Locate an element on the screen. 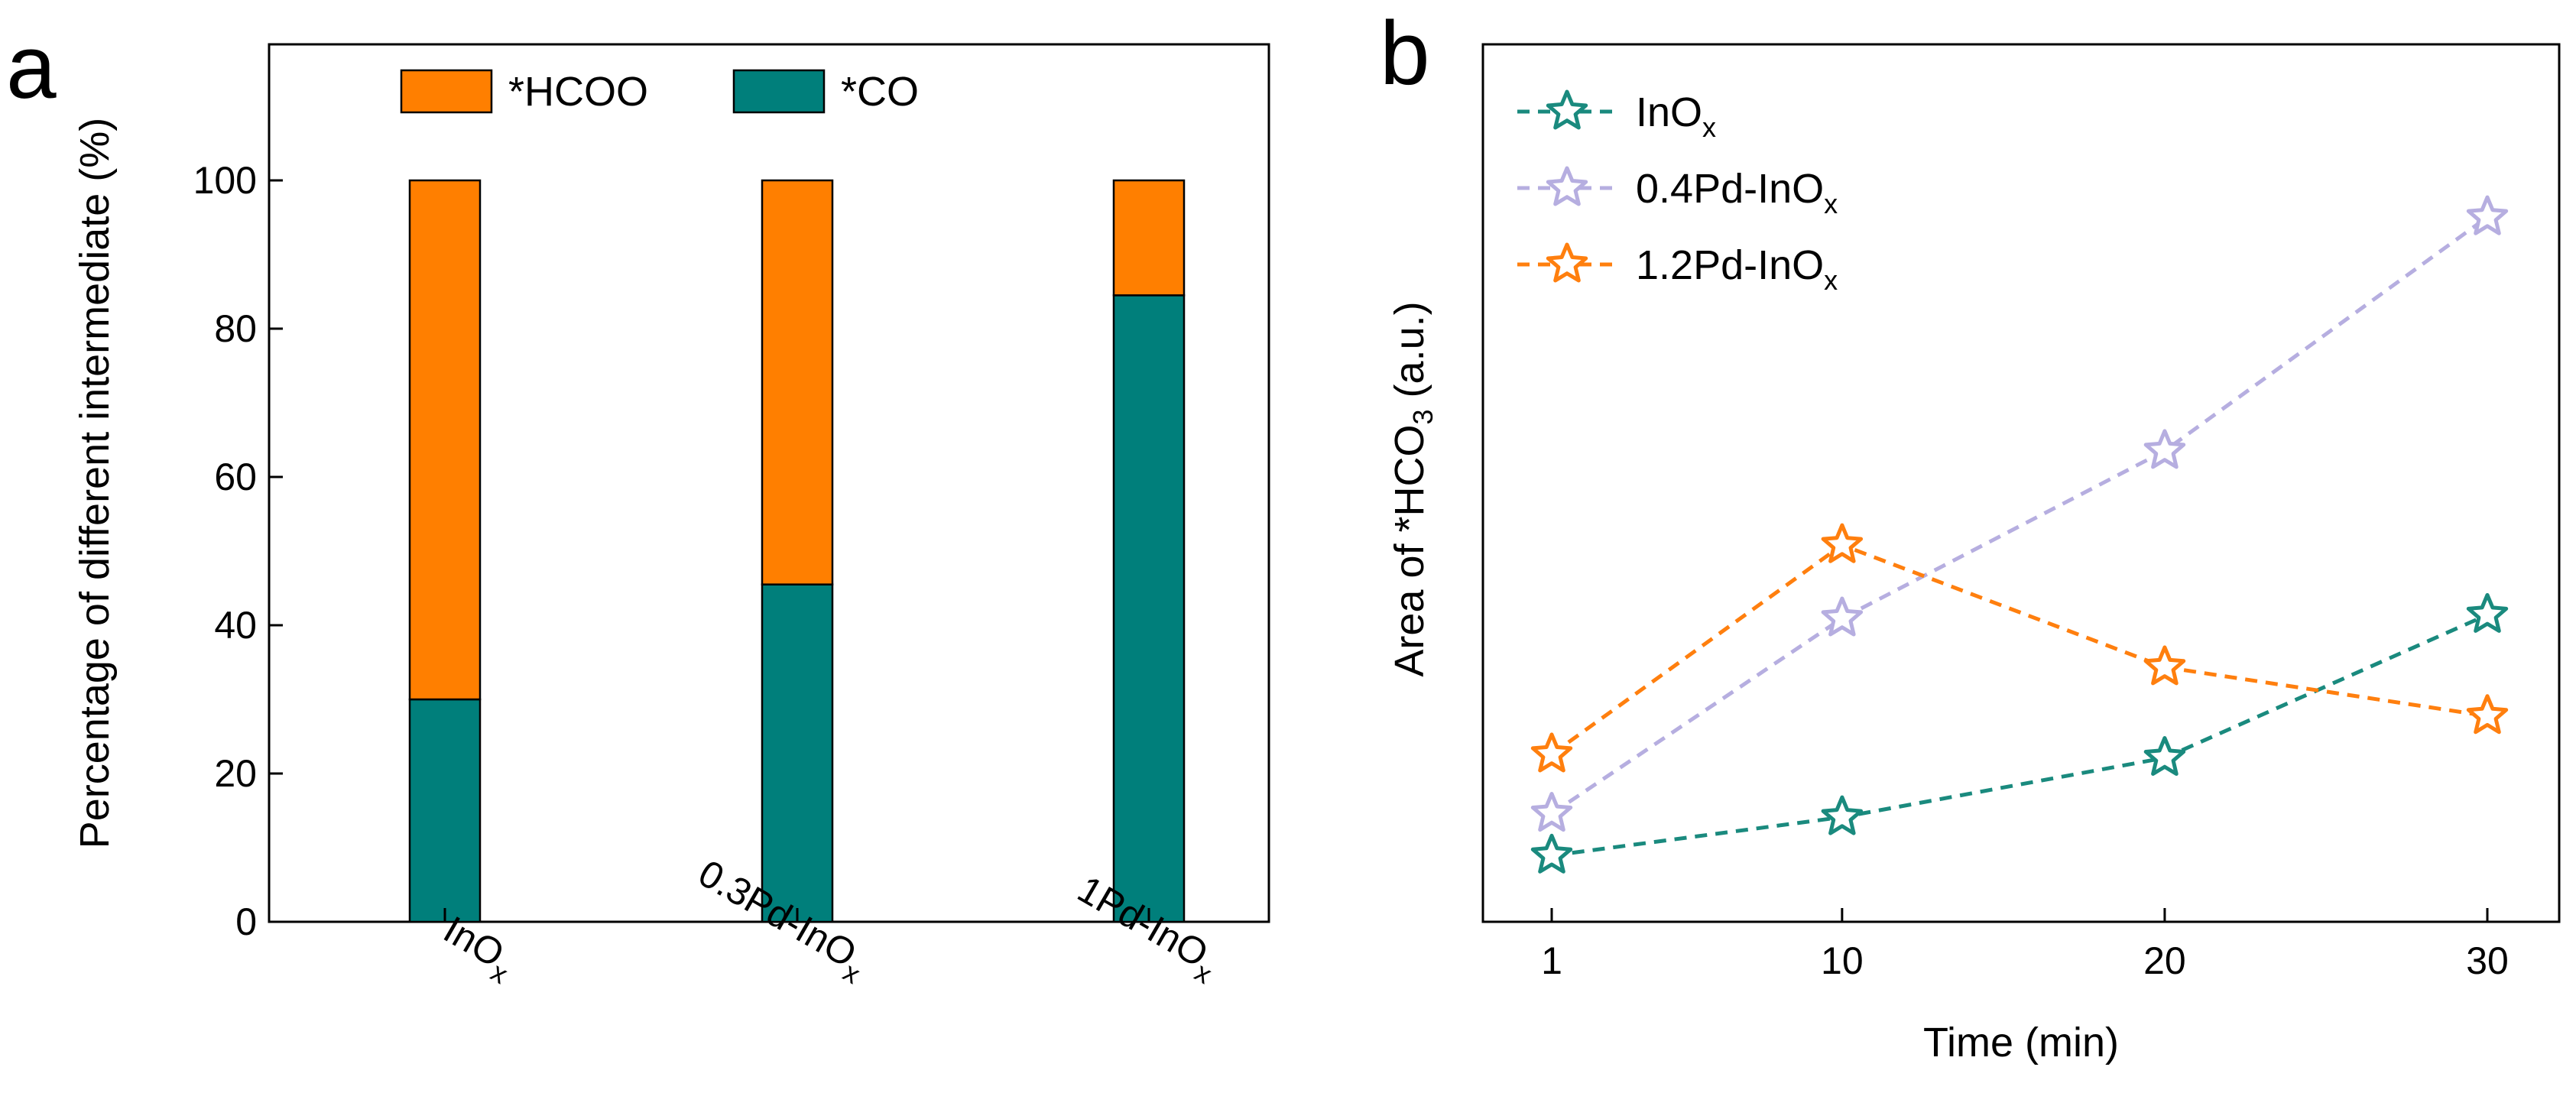  y-axis-title-b-suffix: (a.u.) is located at coordinates (1409, 355).